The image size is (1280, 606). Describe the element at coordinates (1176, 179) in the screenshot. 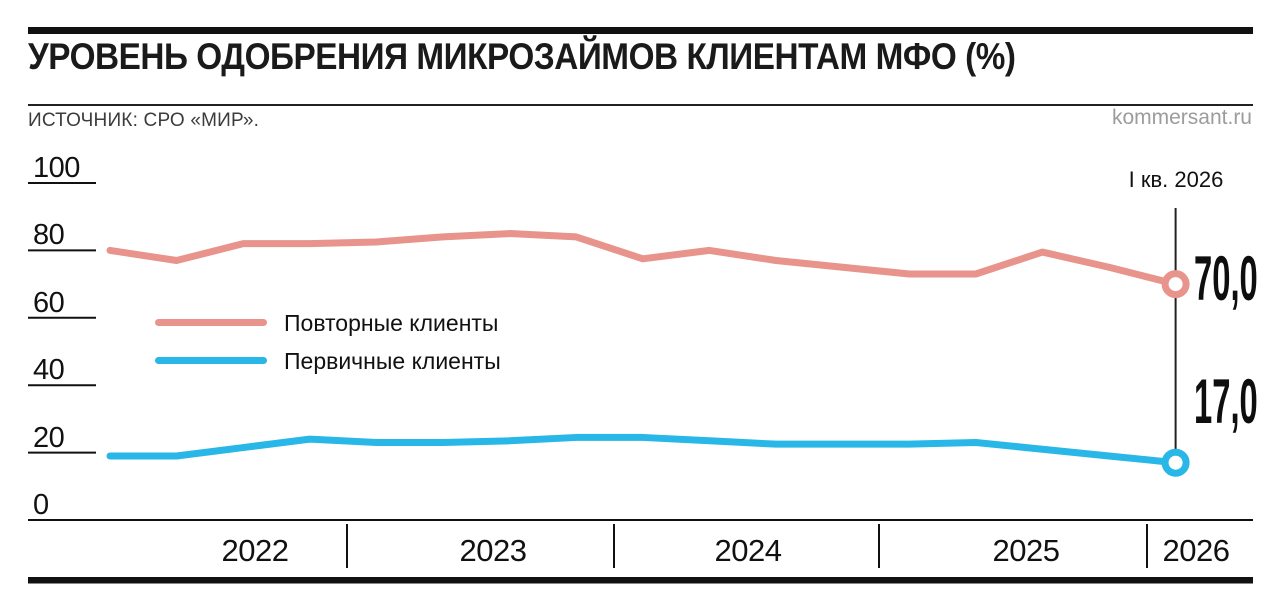

I see `annotation-quarter-label: I кв. 2026` at that location.